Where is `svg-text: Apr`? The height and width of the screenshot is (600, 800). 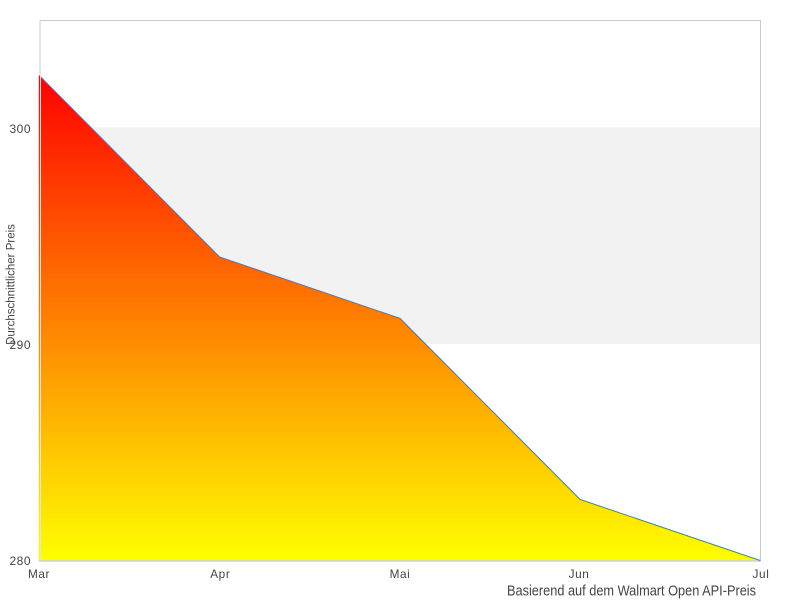
svg-text: Apr is located at coordinates (220, 574).